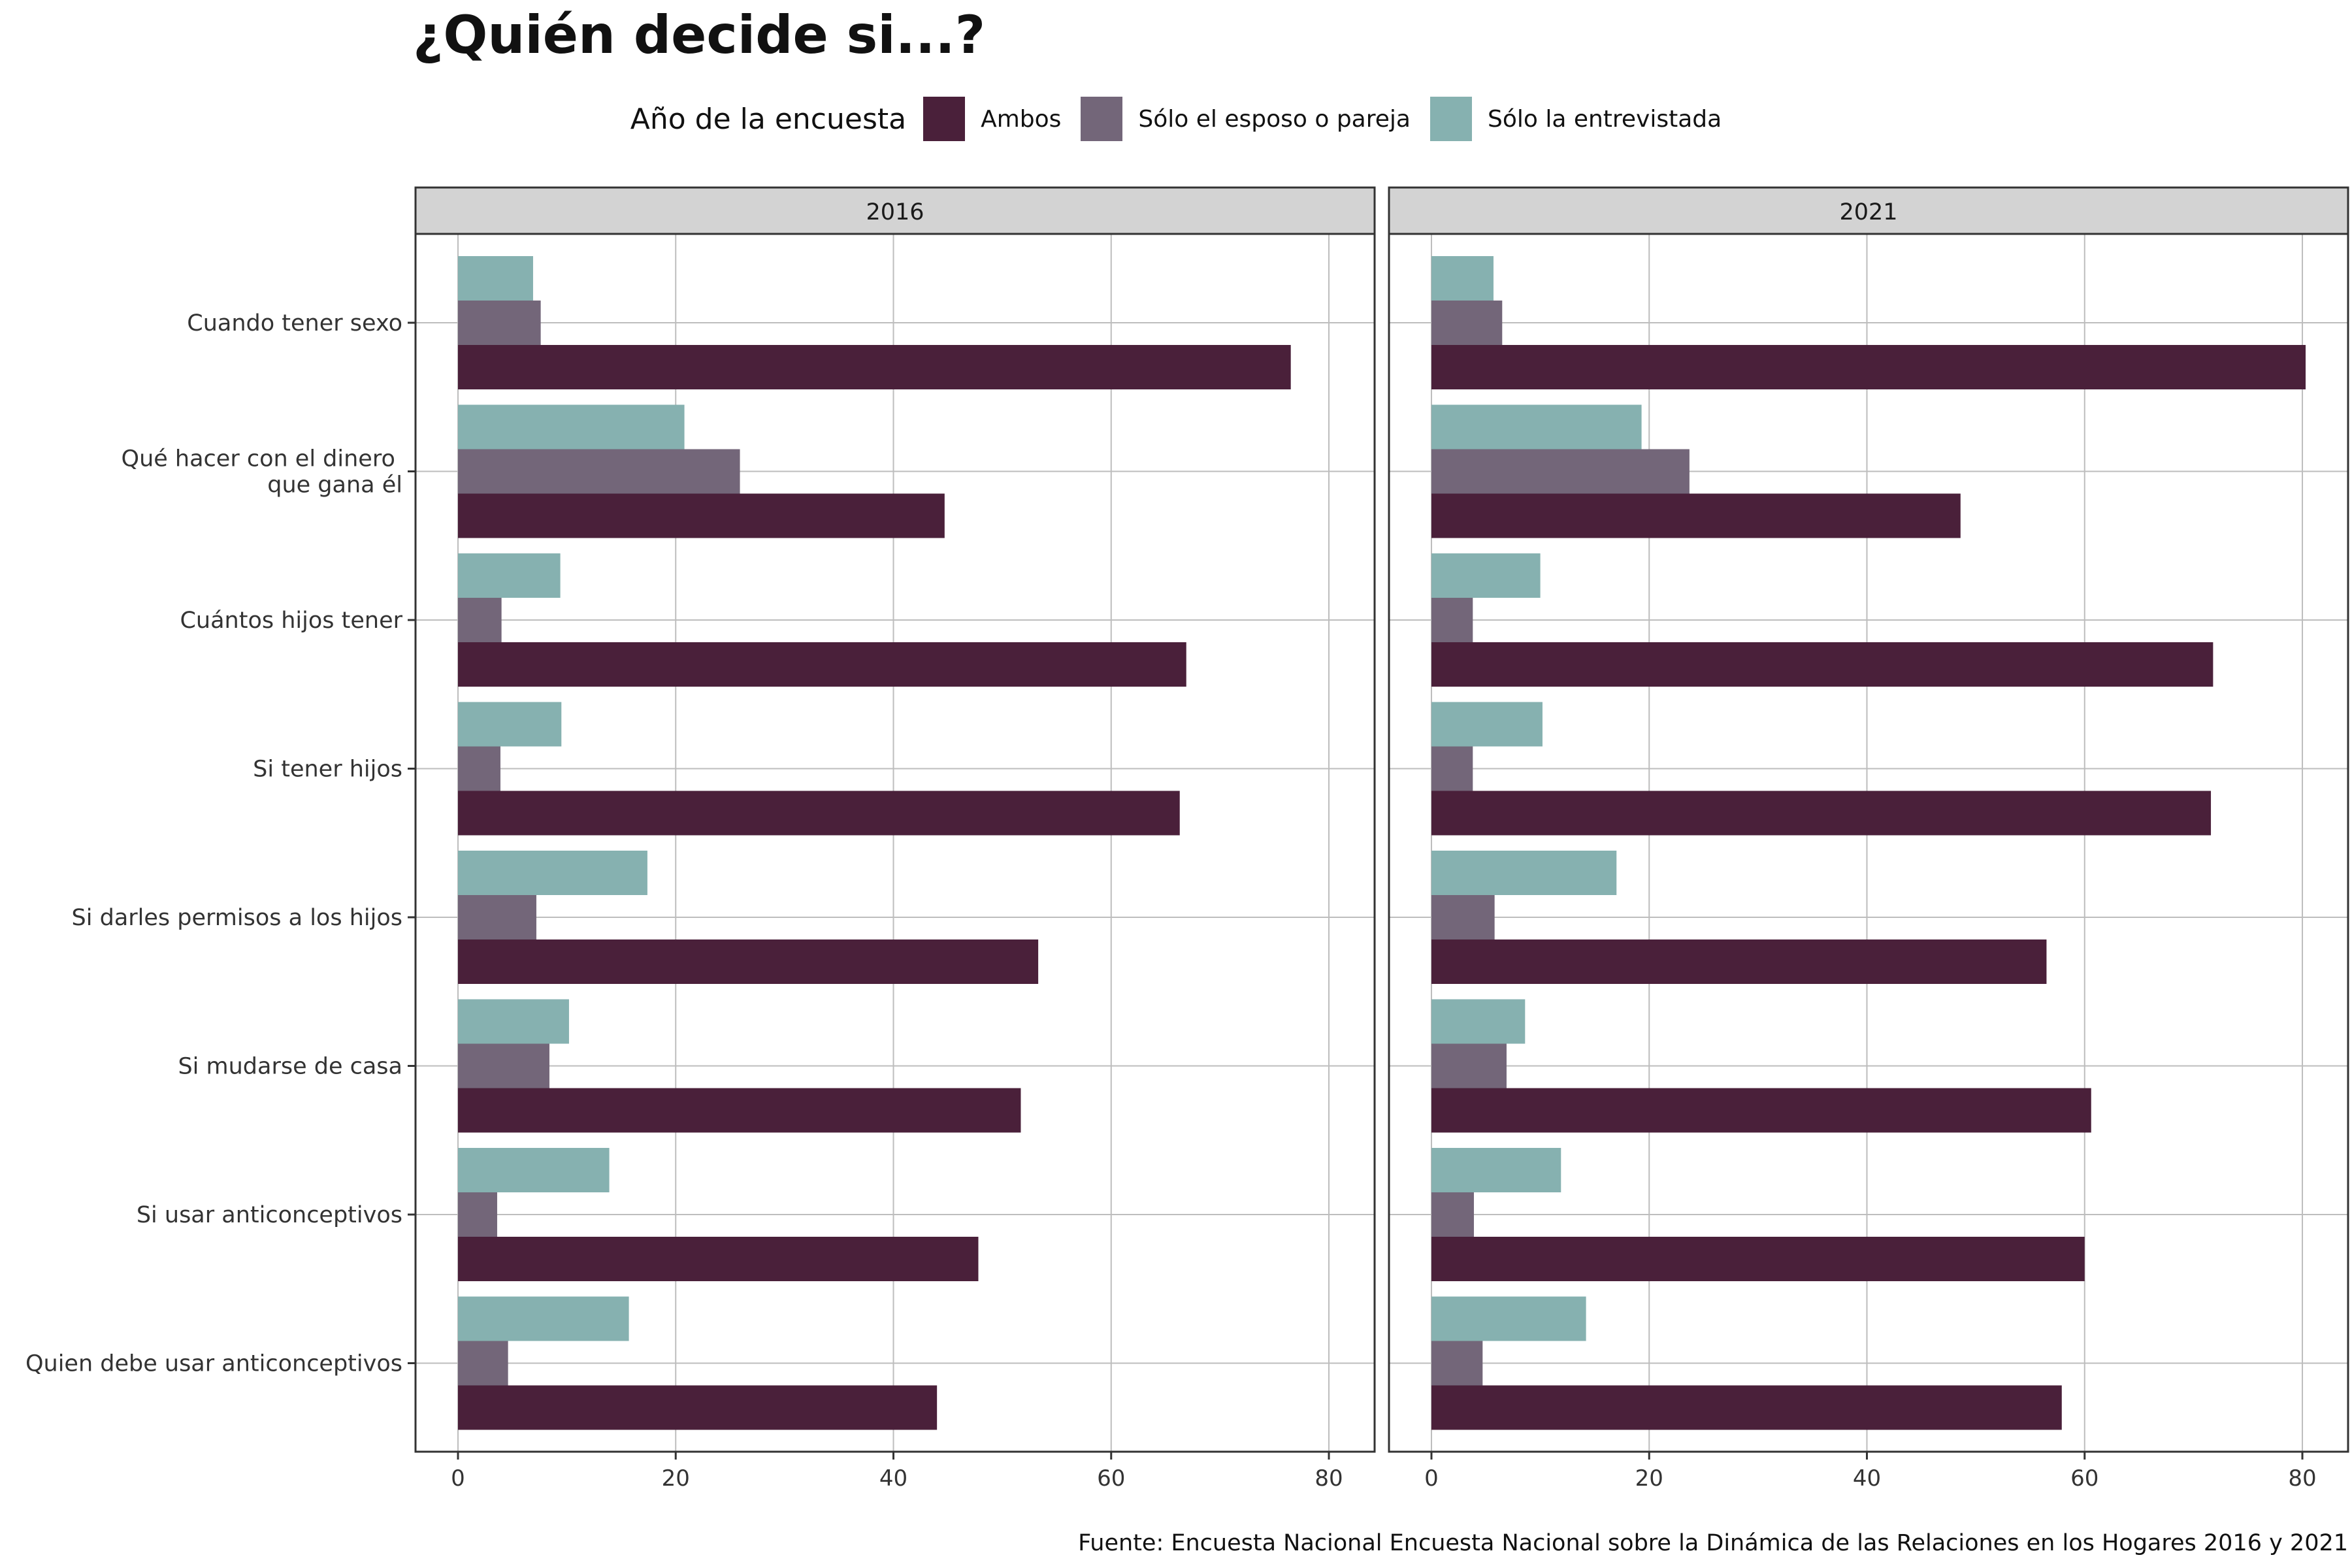 Image resolution: width=2352 pixels, height=1568 pixels. I want to click on y-category-label-line: Si mudarse de casa, so click(290, 1067).